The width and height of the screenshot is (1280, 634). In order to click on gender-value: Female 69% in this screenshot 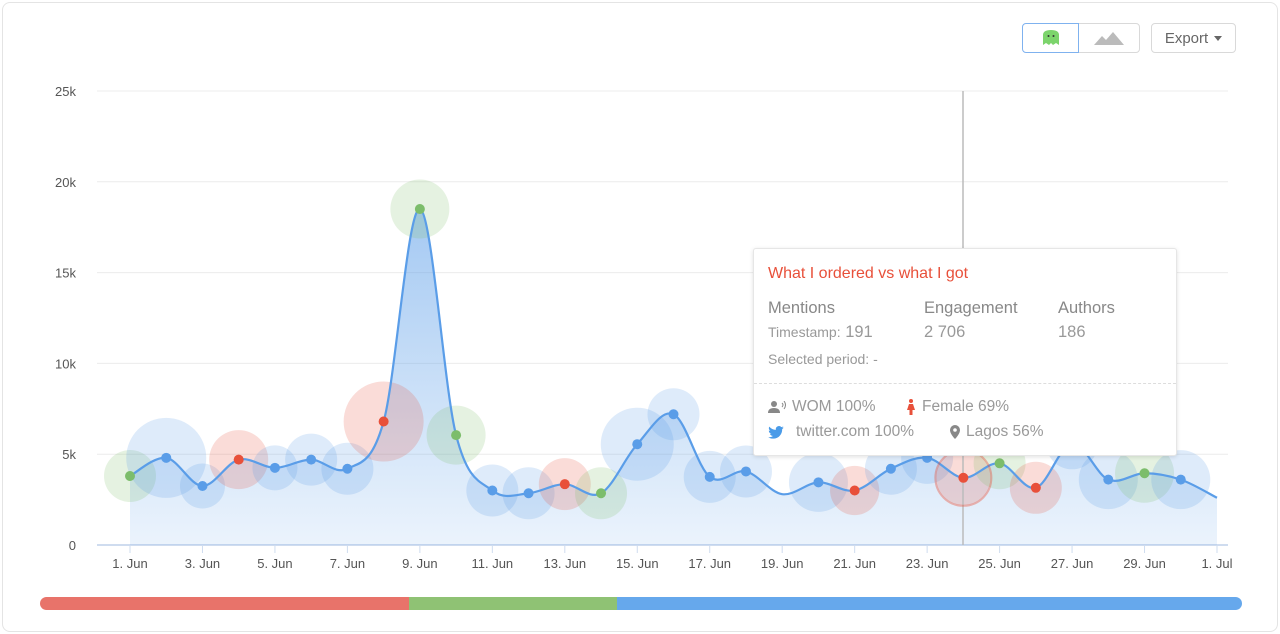, I will do `click(966, 406)`.